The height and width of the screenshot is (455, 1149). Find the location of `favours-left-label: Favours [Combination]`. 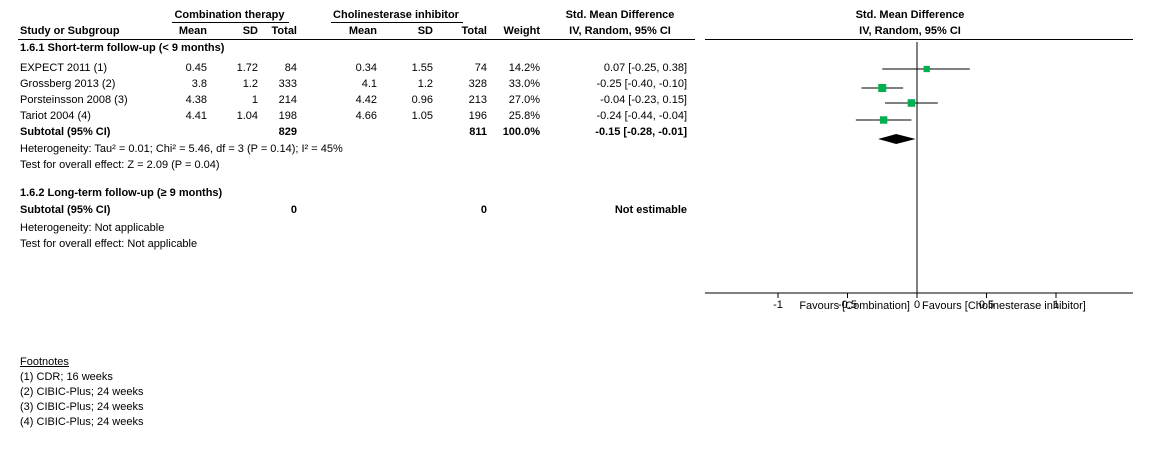

favours-left-label: Favours [Combination] is located at coordinates (854, 306).